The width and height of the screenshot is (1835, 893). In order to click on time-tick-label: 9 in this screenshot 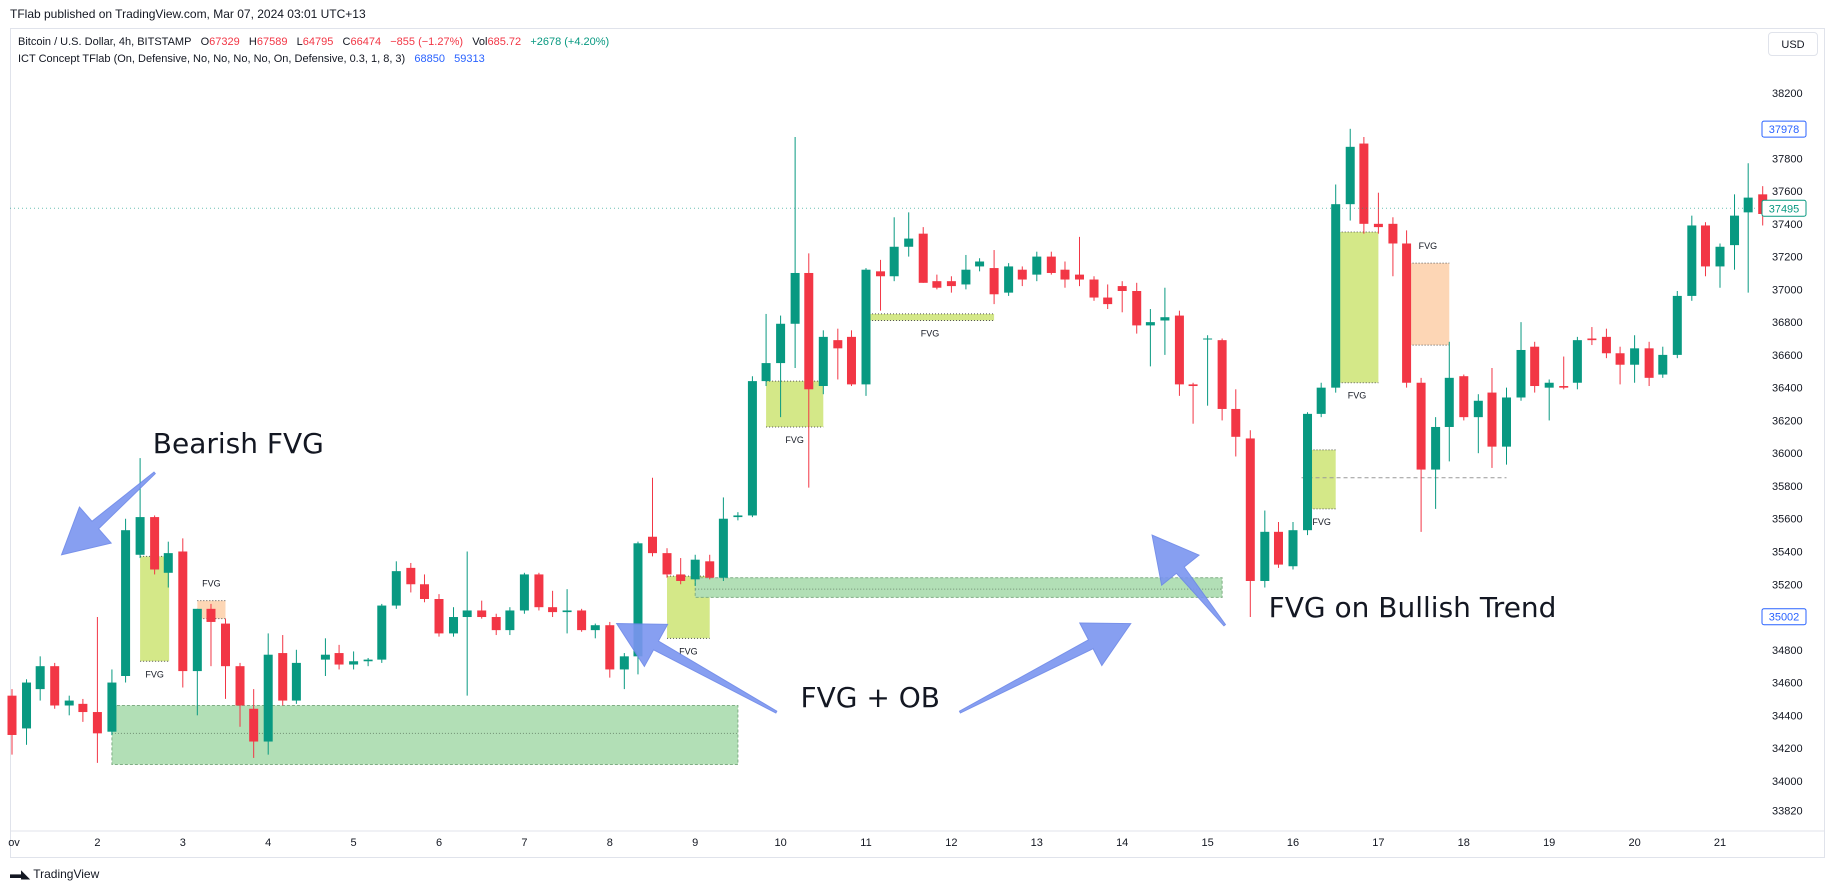, I will do `click(695, 843)`.